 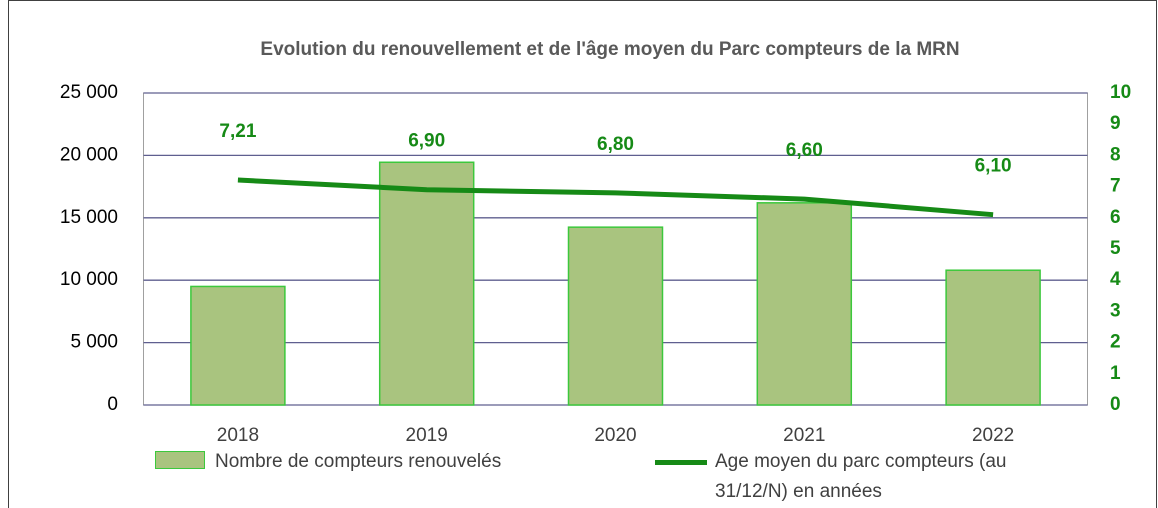 What do you see at coordinates (804, 435) in the screenshot?
I see `x-tick-label: 2021` at bounding box center [804, 435].